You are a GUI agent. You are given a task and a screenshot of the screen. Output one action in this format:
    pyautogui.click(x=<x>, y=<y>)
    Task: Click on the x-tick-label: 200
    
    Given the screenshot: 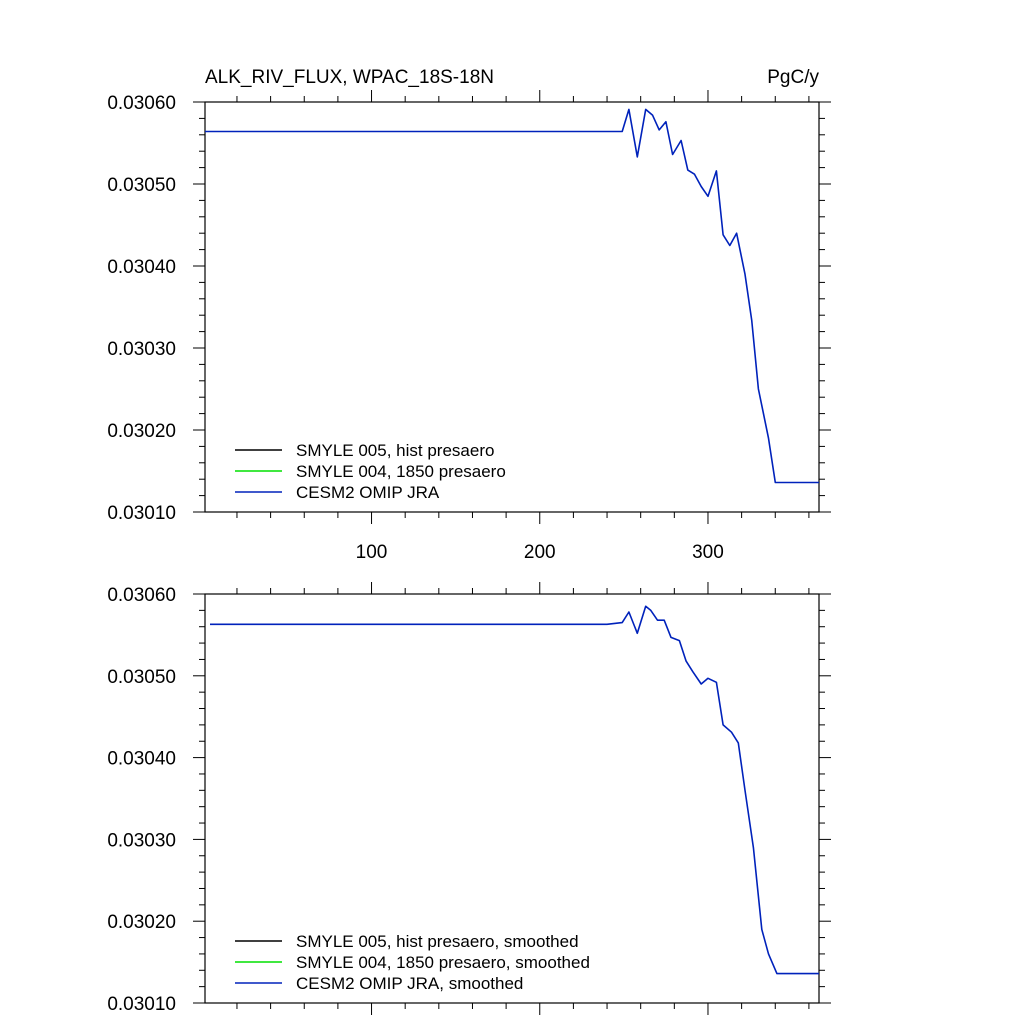 What is the action you would take?
    pyautogui.click(x=540, y=552)
    